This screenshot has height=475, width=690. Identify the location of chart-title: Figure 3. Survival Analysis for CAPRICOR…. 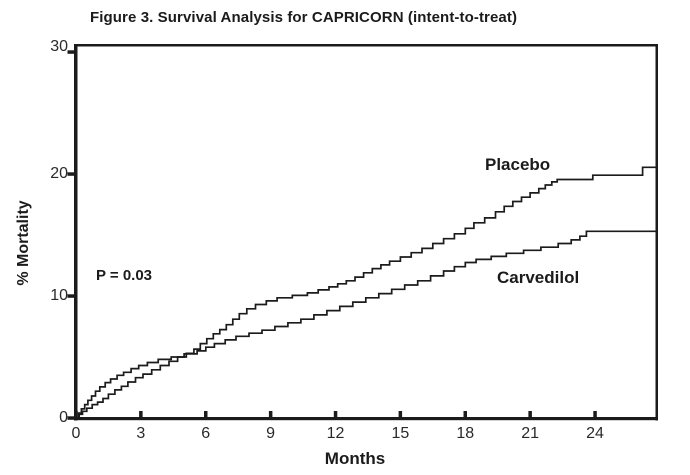
(304, 17).